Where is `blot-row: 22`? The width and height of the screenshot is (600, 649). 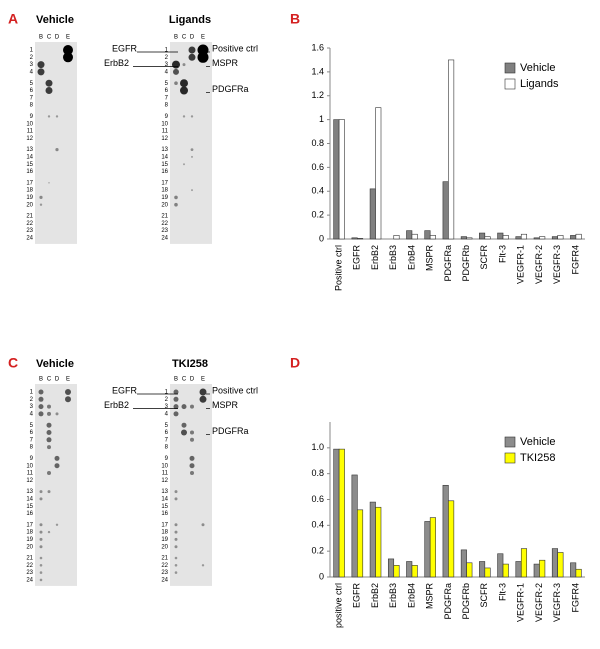 blot-row: 22 is located at coordinates (164, 566).